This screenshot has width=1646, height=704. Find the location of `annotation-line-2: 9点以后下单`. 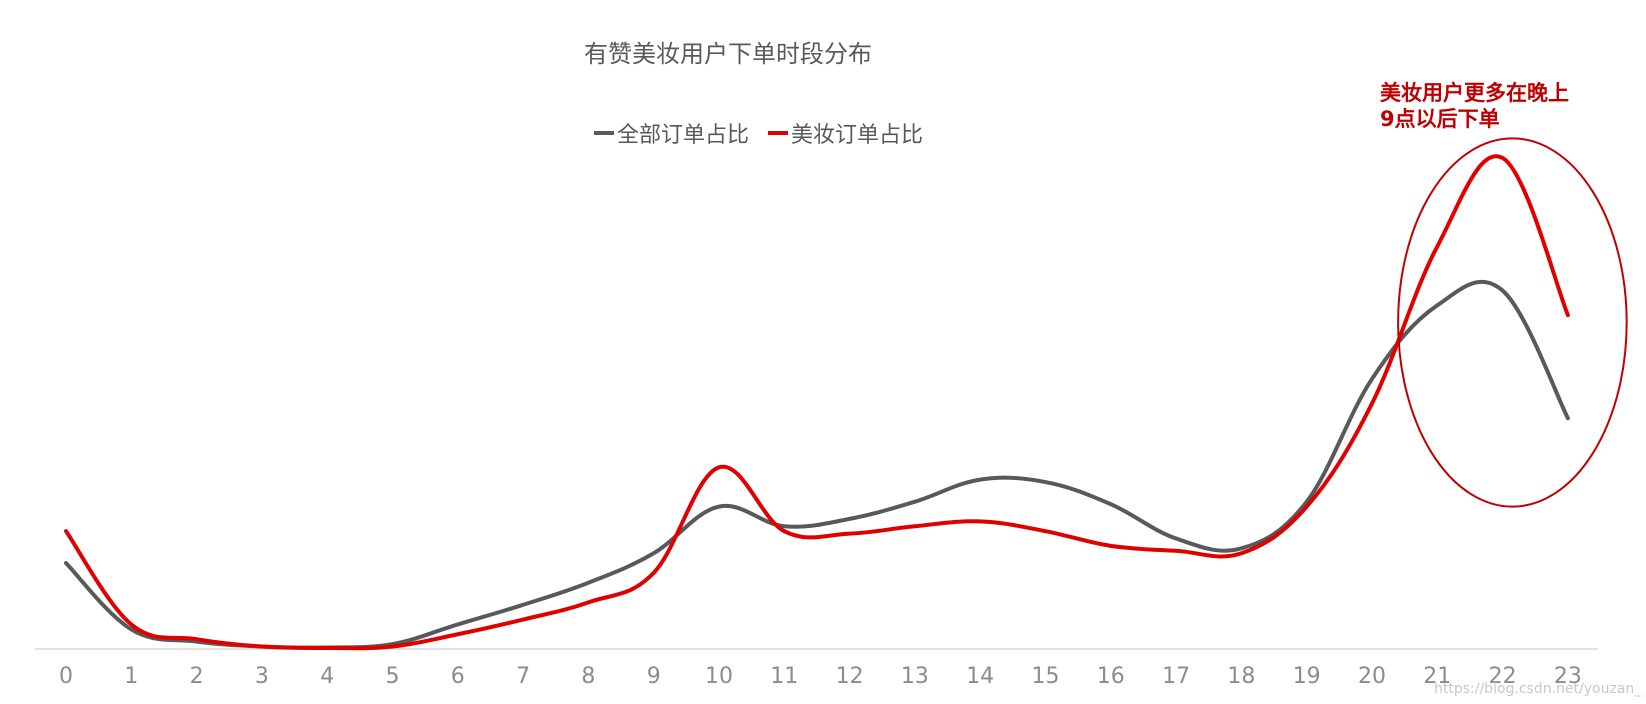

annotation-line-2: 9点以后下单 is located at coordinates (1440, 119).